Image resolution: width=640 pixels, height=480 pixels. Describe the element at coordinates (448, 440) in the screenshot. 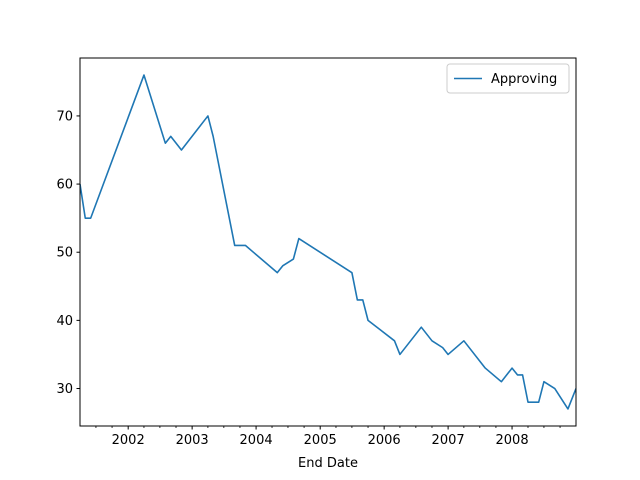

I see `x-tick-label: 2007` at that location.